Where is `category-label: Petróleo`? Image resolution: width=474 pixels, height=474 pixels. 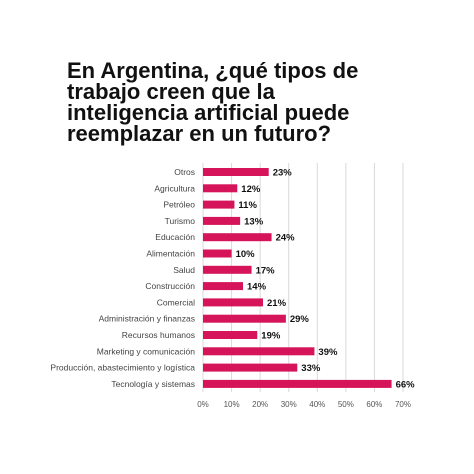
category-label: Petróleo is located at coordinates (179, 205).